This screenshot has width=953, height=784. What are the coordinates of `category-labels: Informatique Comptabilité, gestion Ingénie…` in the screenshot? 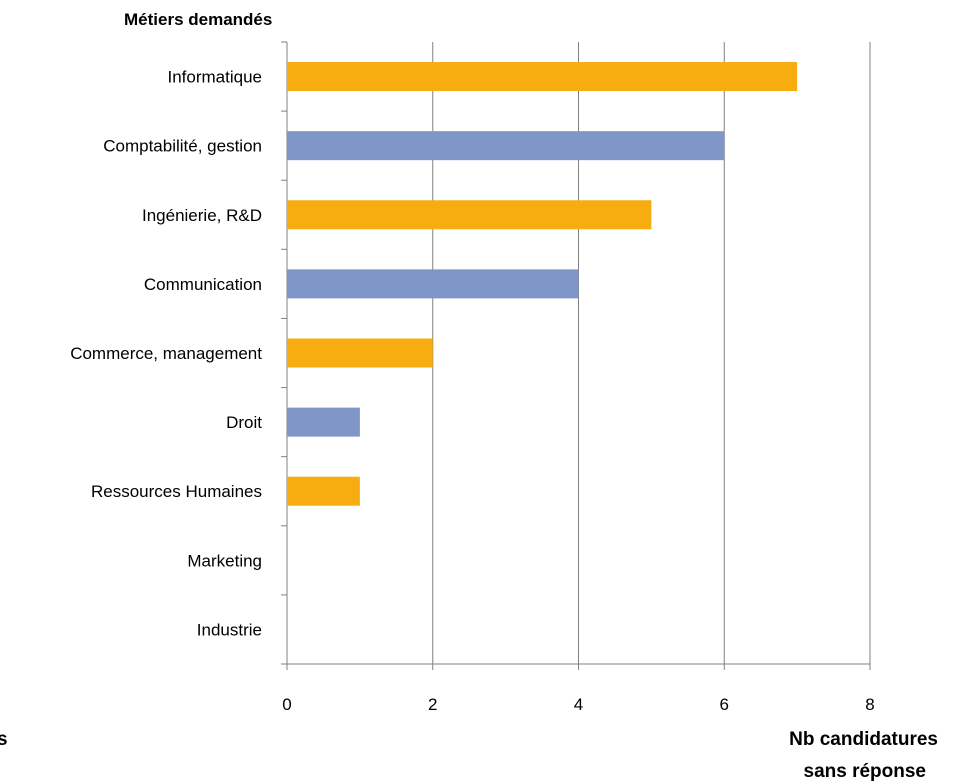 It's located at (166, 354).